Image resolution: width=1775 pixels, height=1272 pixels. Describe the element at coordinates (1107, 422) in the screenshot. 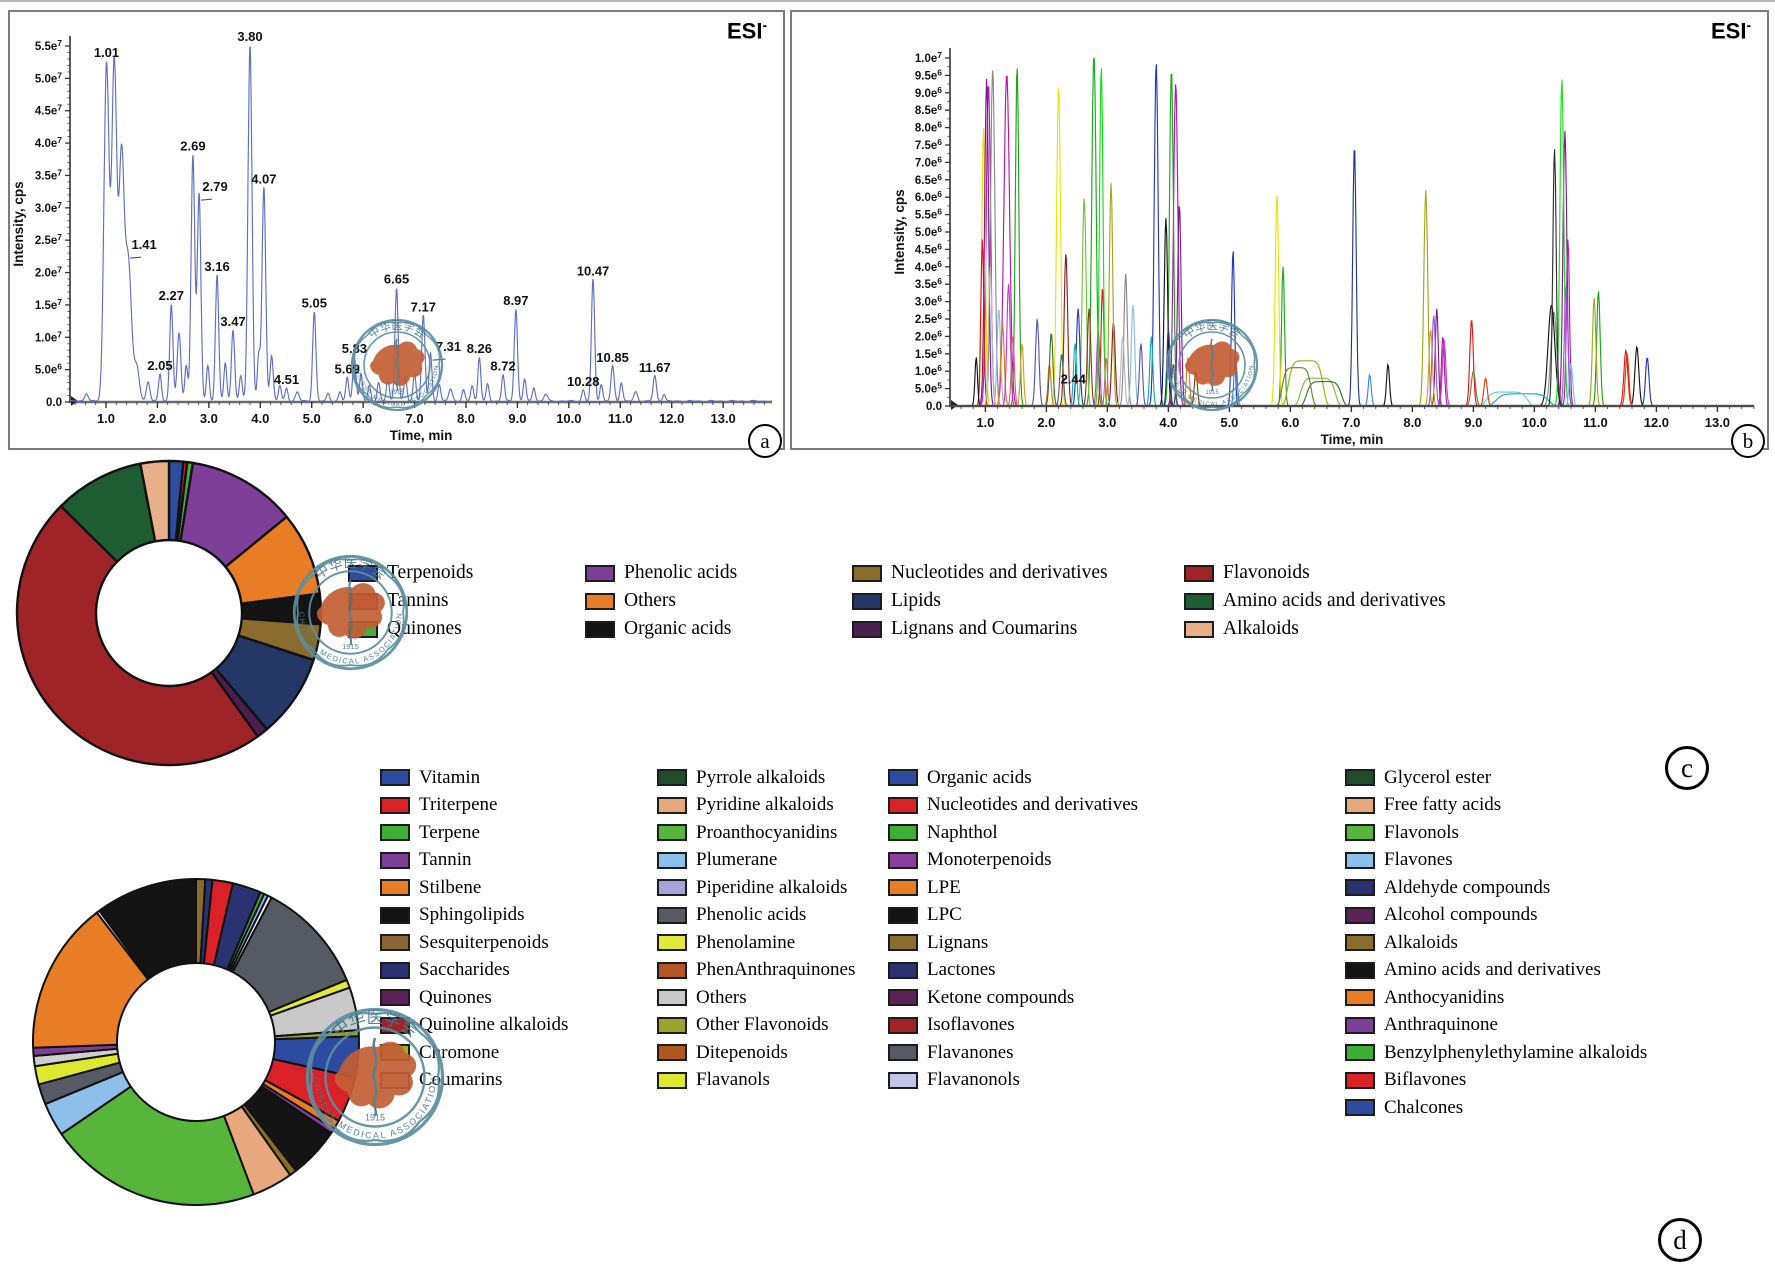

I see `axis-tick-label: 3.0` at that location.